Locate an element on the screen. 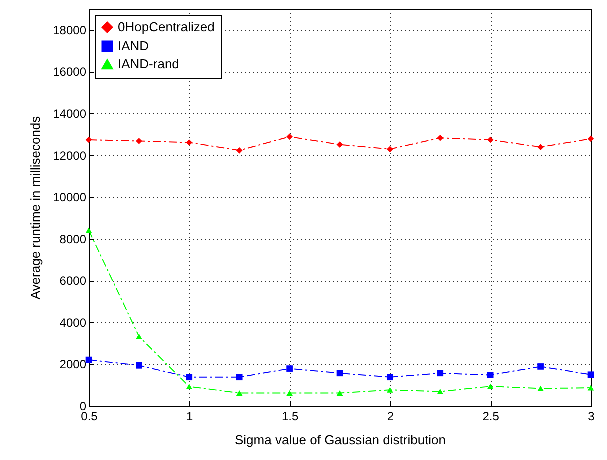  y-tick-label: 12000 is located at coordinates (70, 155).